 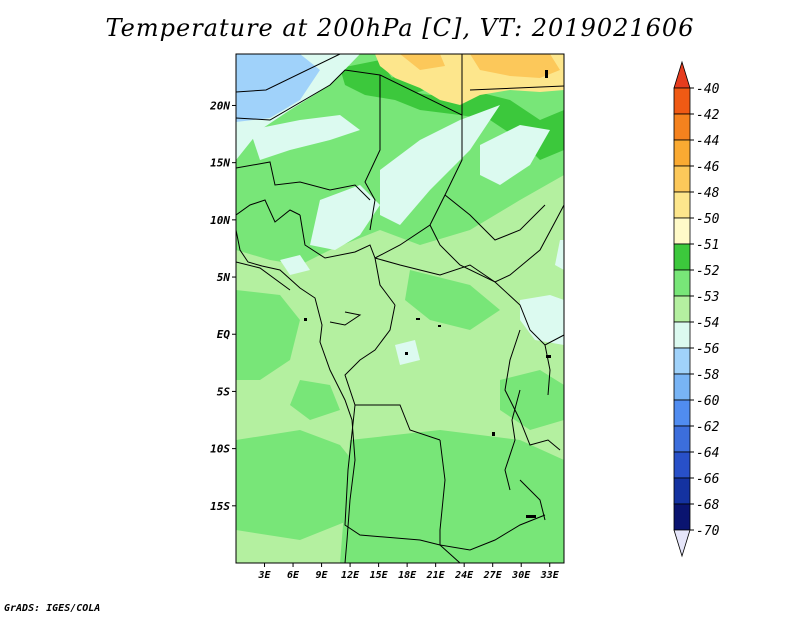 What do you see at coordinates (550, 575) in the screenshot?
I see `lon-tick-label: 33E` at bounding box center [550, 575].